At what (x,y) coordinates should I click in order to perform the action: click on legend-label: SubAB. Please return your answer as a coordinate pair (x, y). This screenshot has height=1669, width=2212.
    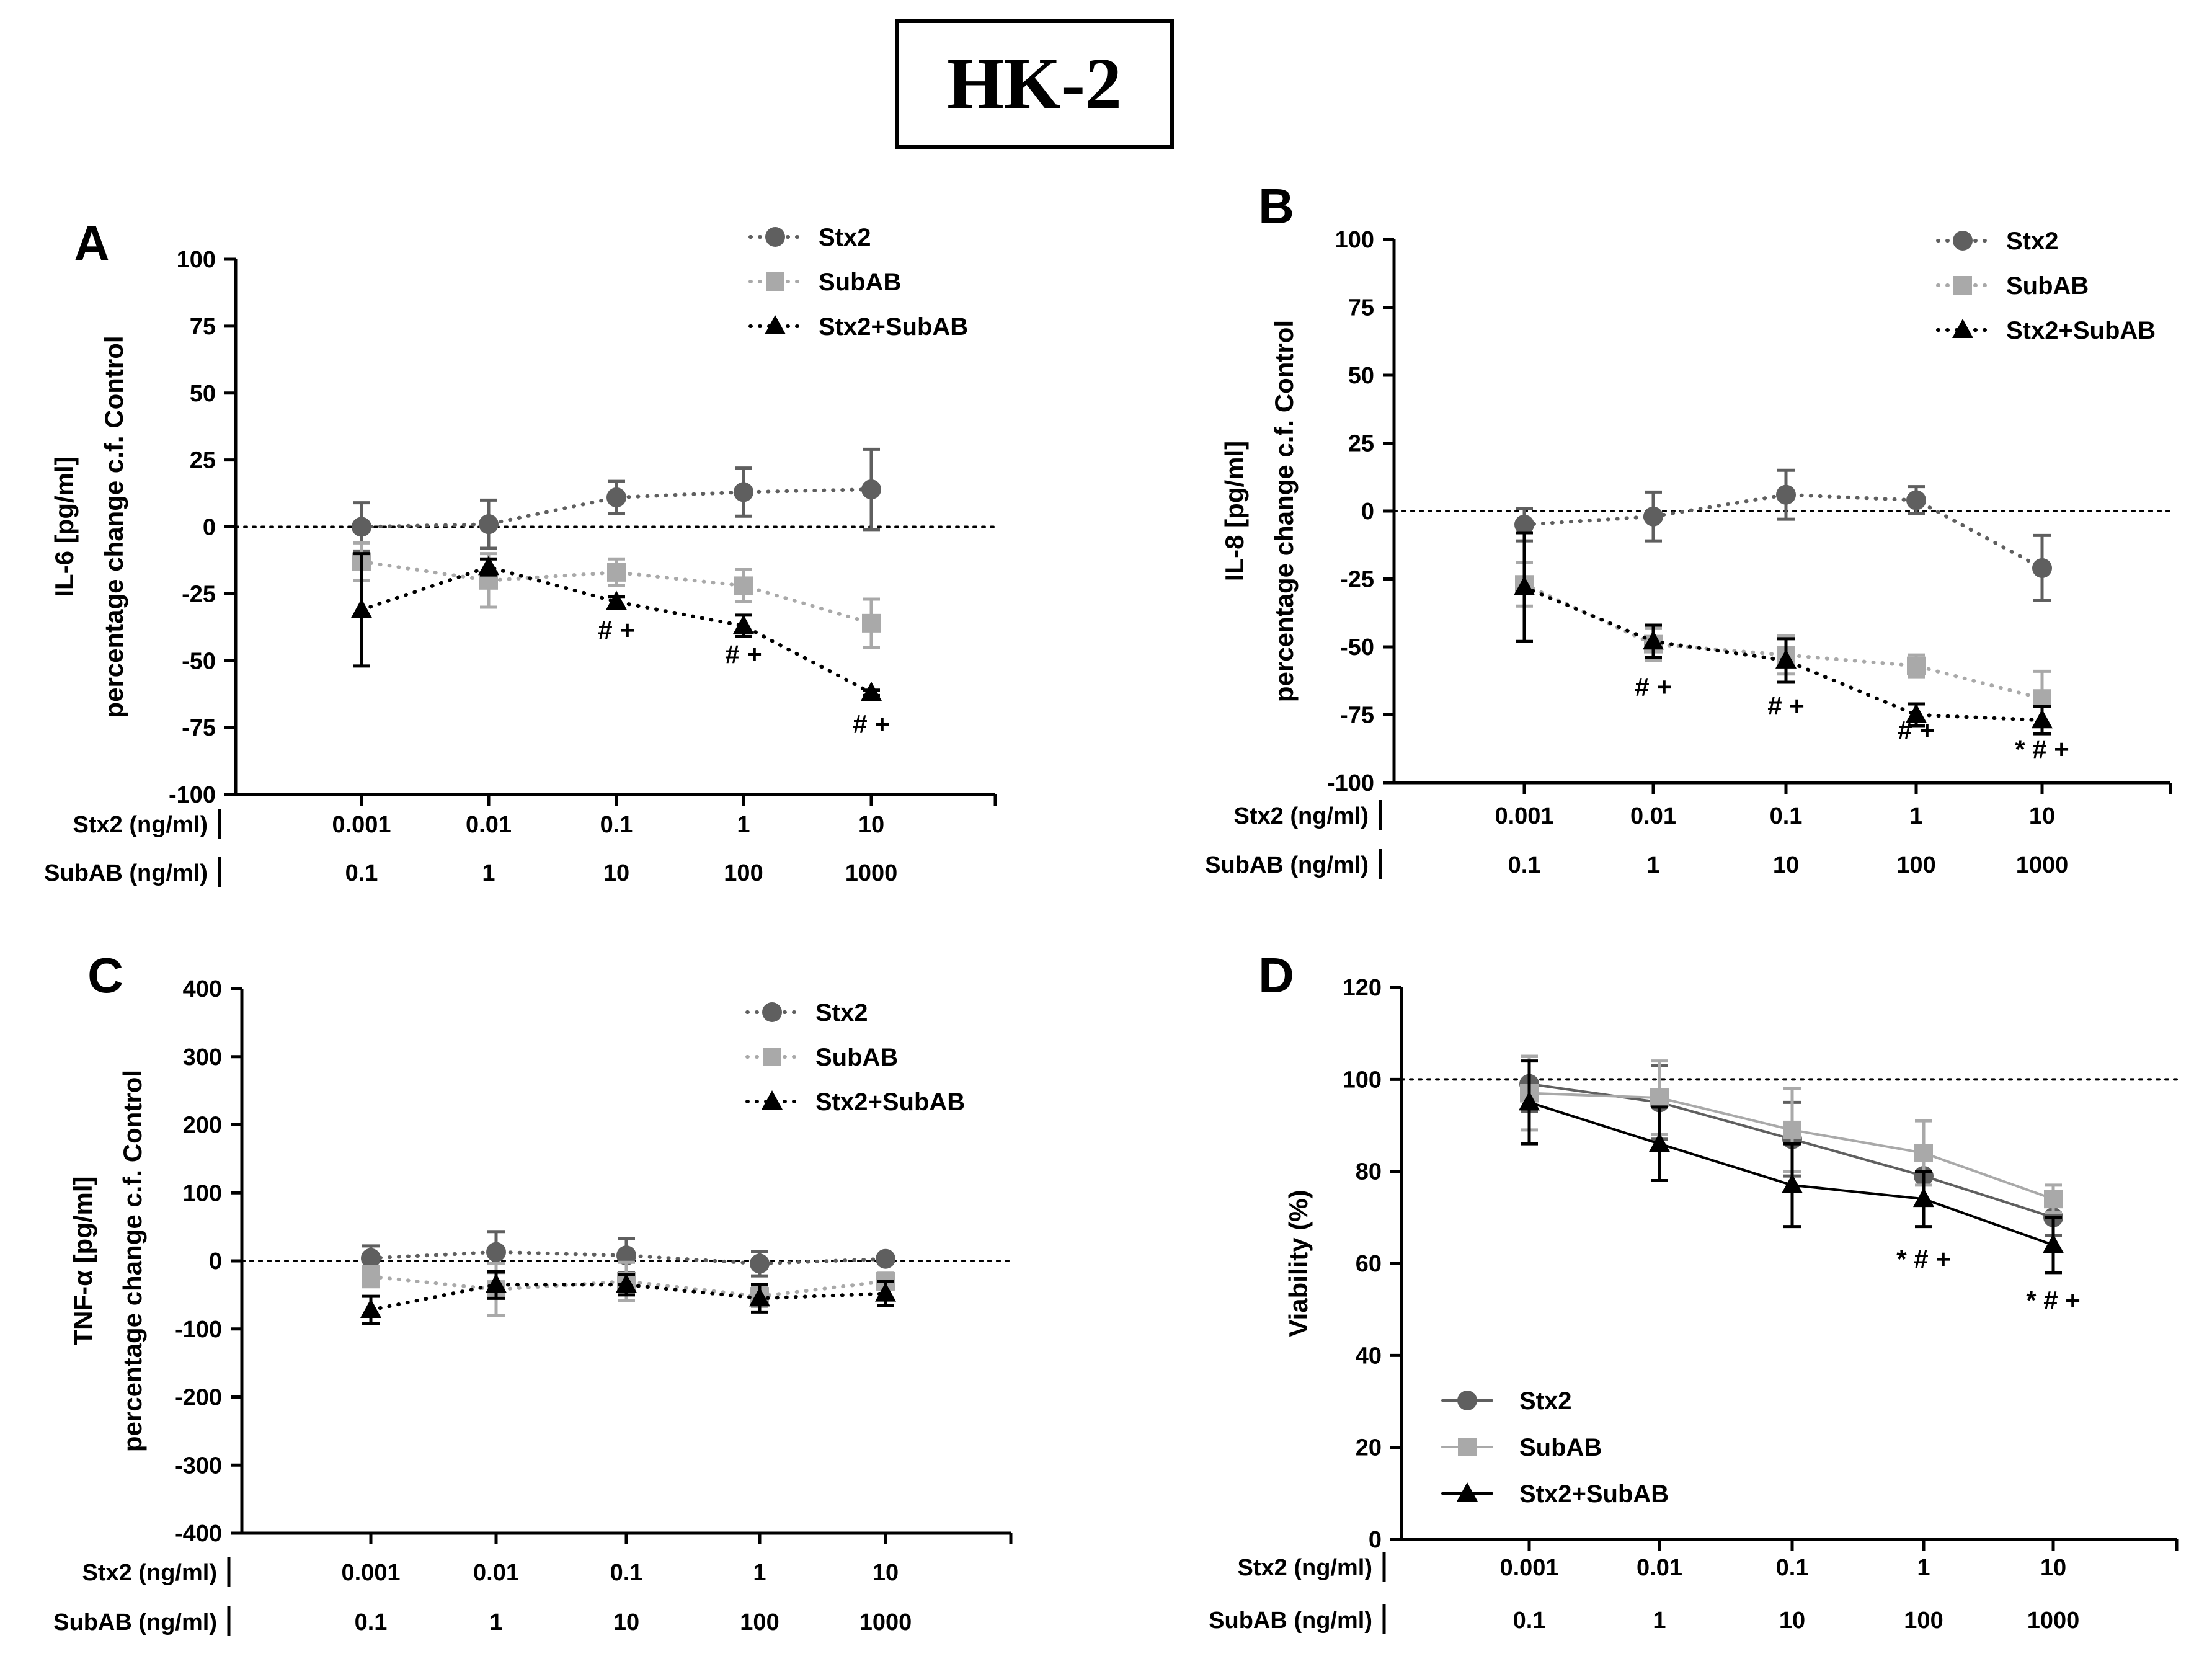
    Looking at the image, I should click on (860, 282).